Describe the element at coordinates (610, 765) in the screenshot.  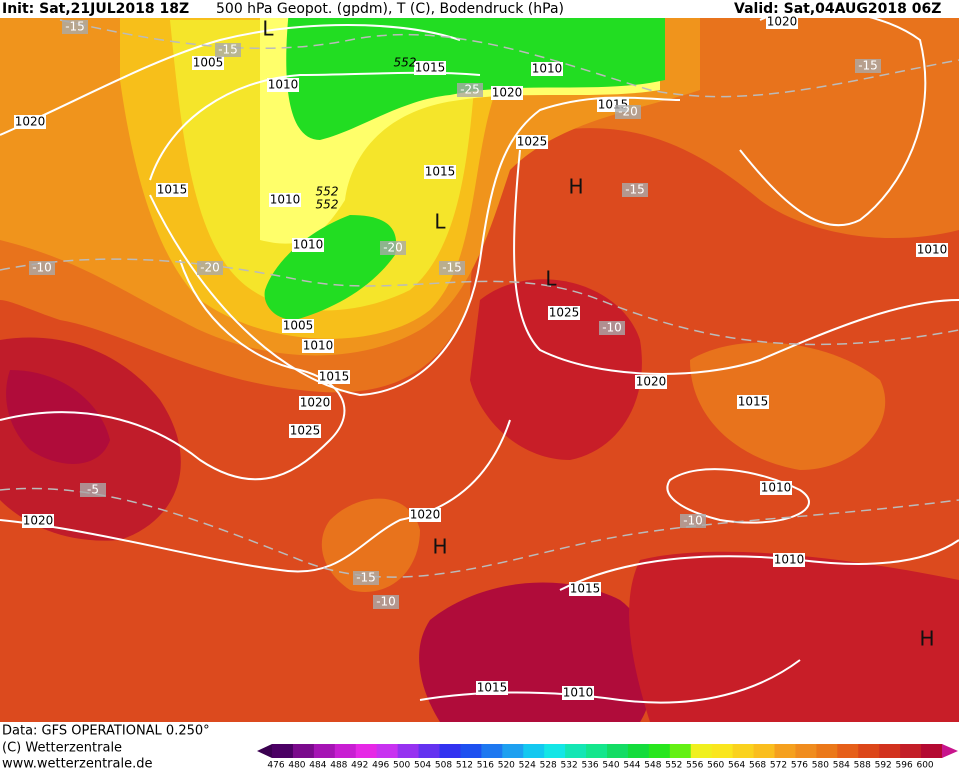
I see `colorbar-label: 540` at that location.